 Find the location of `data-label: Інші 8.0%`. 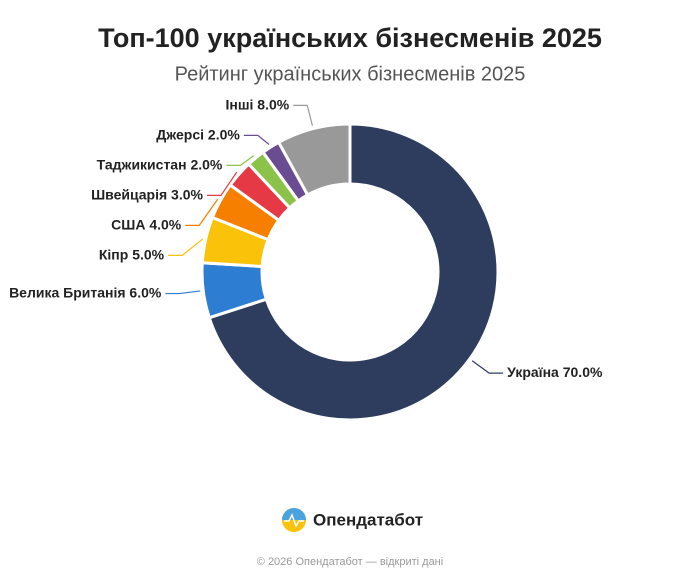

data-label: Інші 8.0% is located at coordinates (258, 104).